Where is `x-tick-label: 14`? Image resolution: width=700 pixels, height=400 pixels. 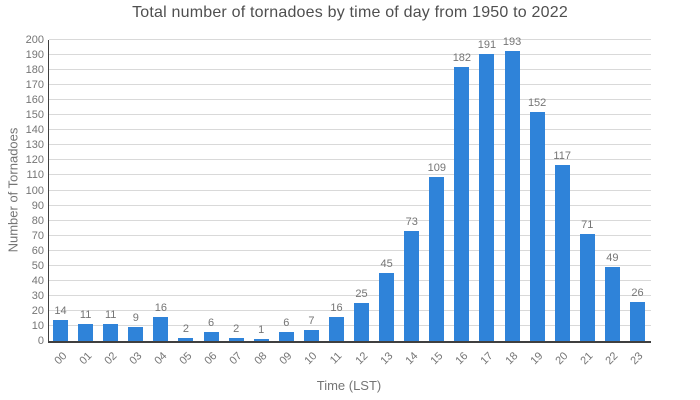 x-tick-label: 14 is located at coordinates (412, 359).